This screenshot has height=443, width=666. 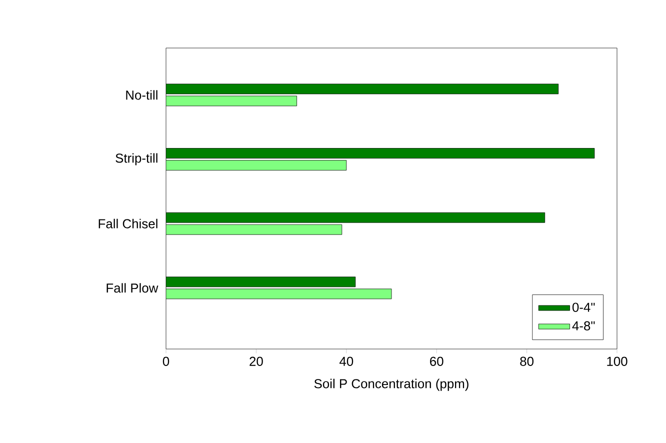 What do you see at coordinates (391, 384) in the screenshot?
I see `x-axis-title: Soil P Concentration (ppm)` at bounding box center [391, 384].